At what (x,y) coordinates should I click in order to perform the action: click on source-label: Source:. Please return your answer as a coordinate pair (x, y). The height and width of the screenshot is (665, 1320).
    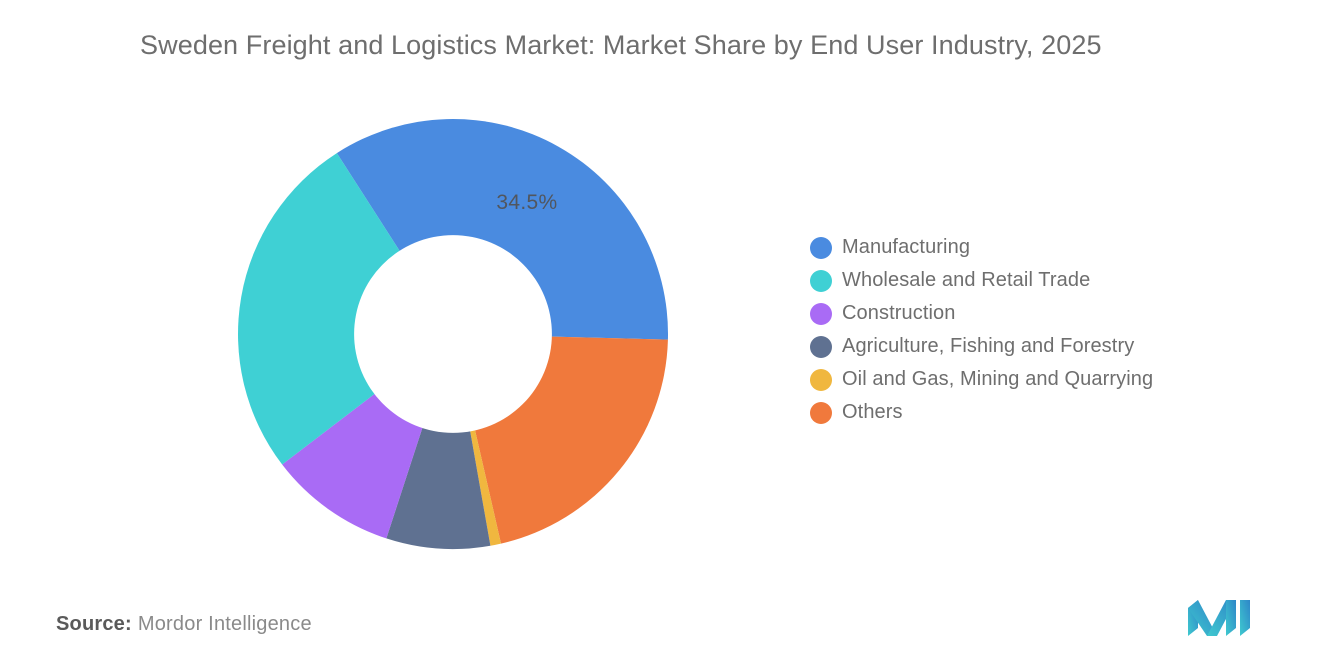
    Looking at the image, I should click on (94, 624).